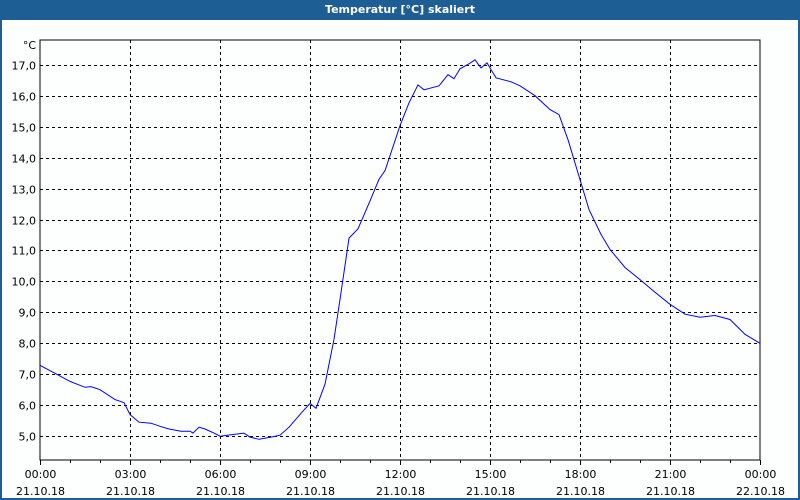  What do you see at coordinates (24, 66) in the screenshot?
I see `y-tick-label: 17,0` at bounding box center [24, 66].